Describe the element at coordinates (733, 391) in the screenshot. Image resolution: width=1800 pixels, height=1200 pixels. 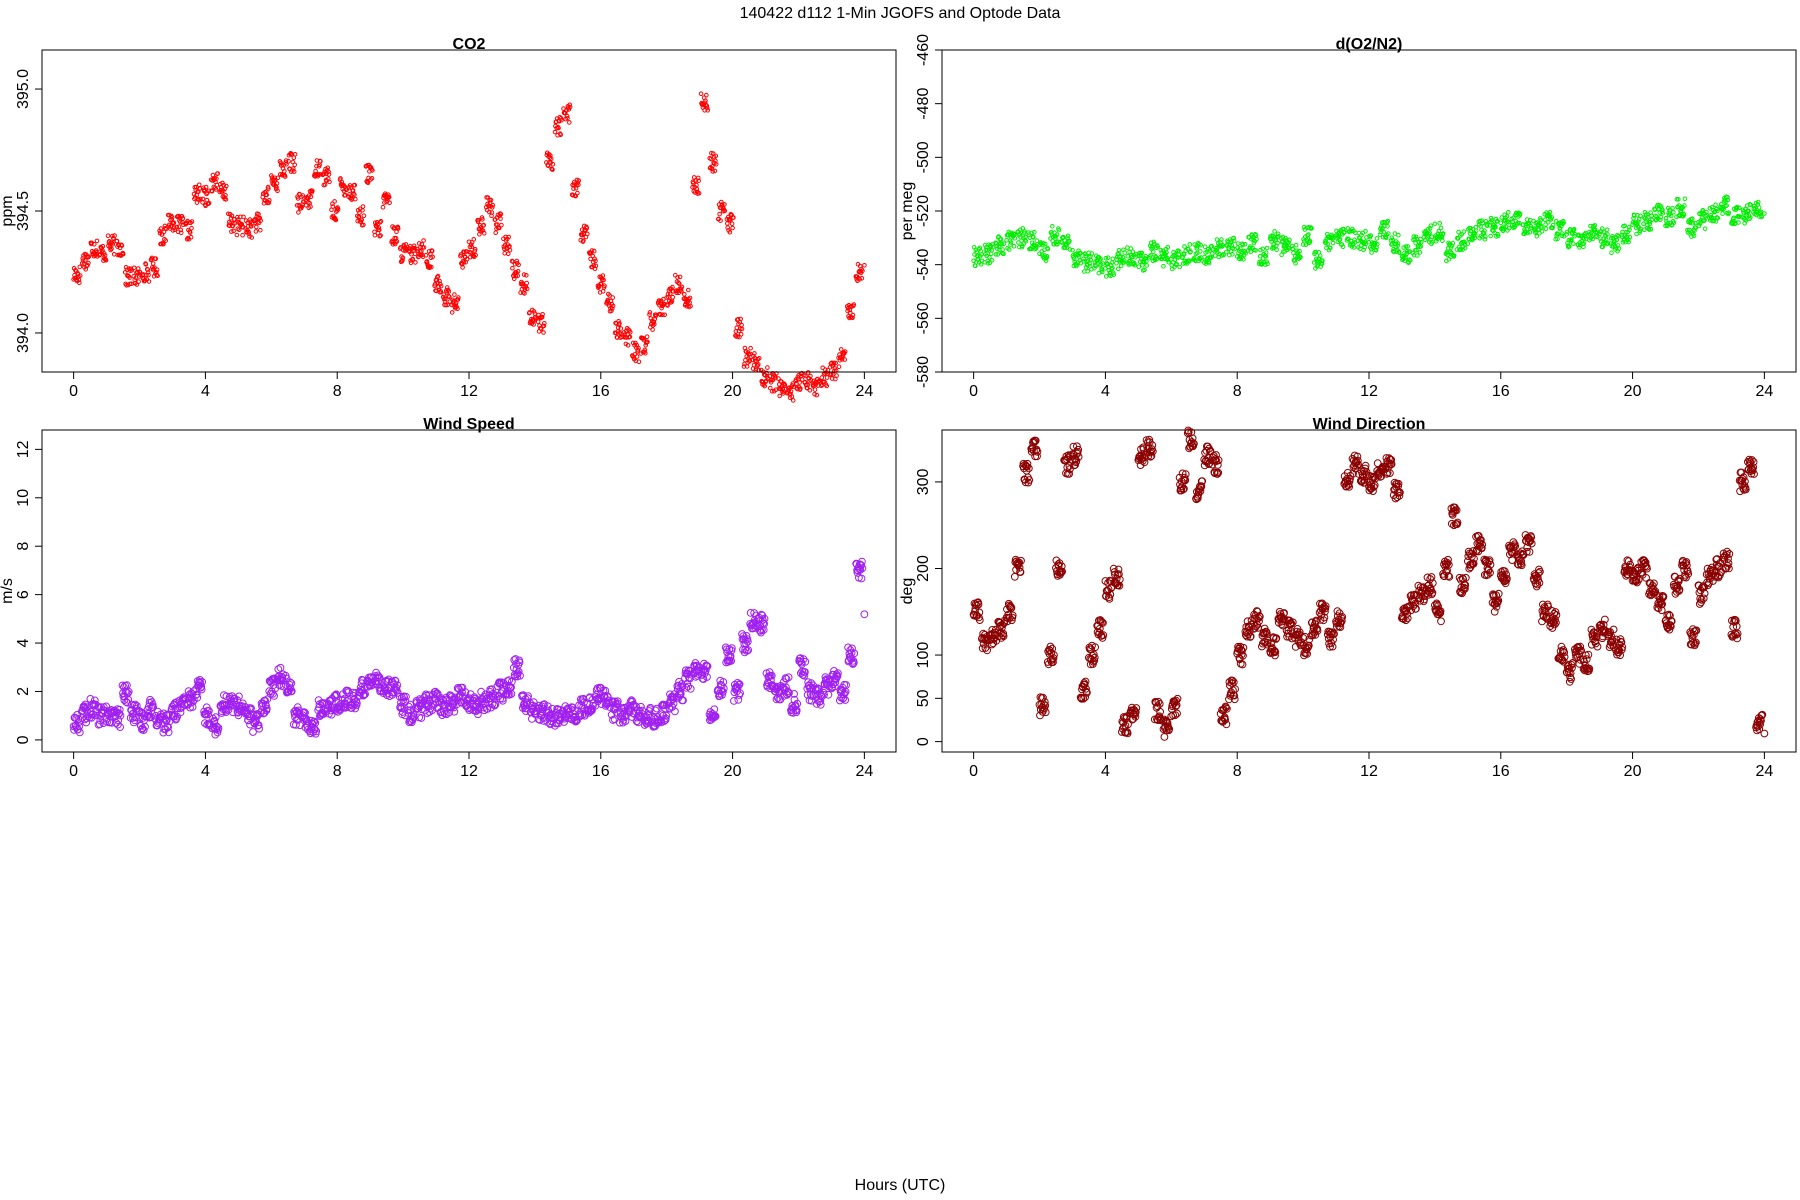
I see `x-tick-label: 20` at that location.